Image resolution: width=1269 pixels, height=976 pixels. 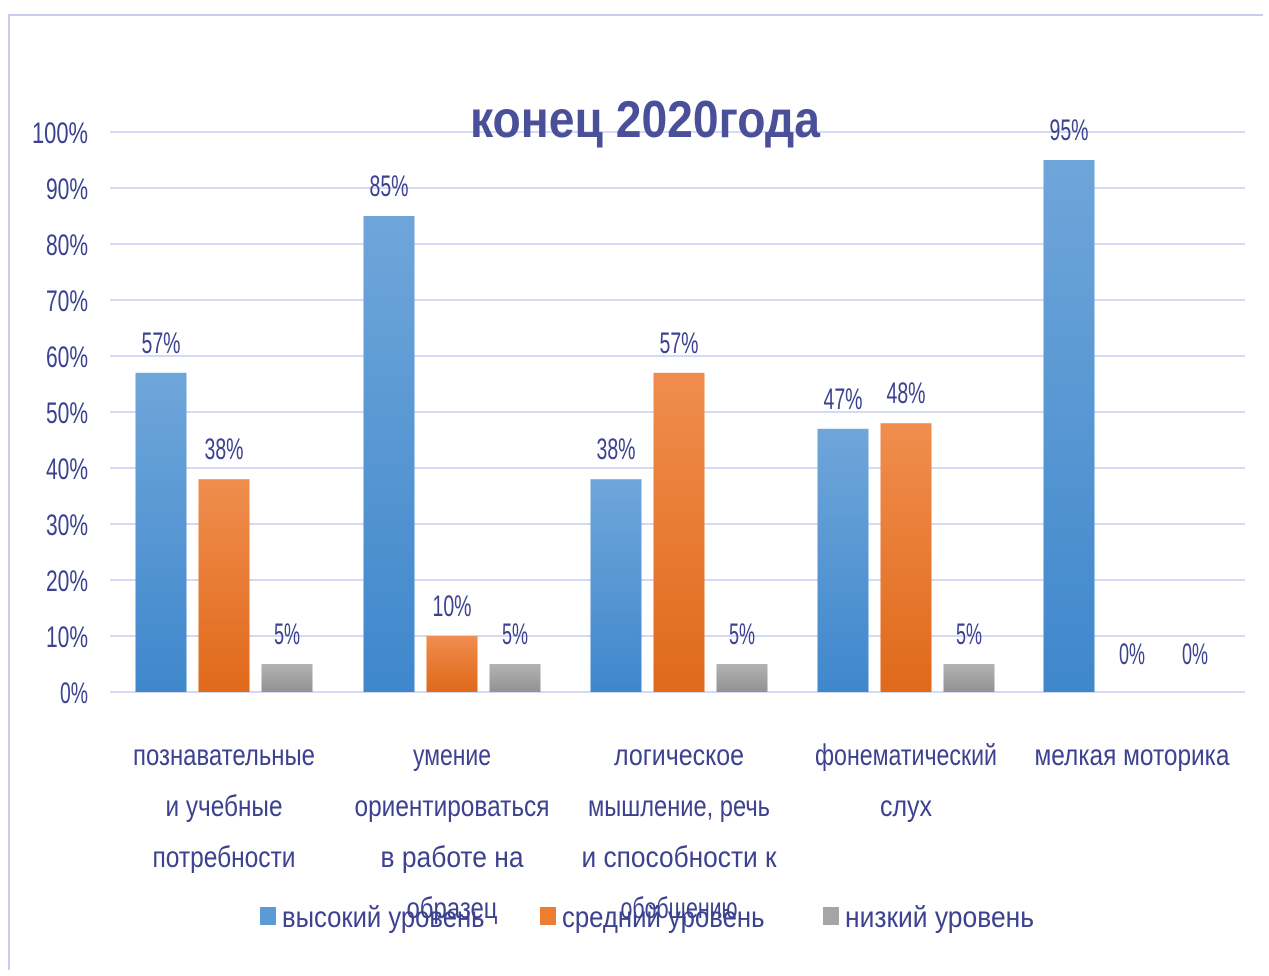 I want to click on y-tick-label: 100%, so click(x=60, y=133).